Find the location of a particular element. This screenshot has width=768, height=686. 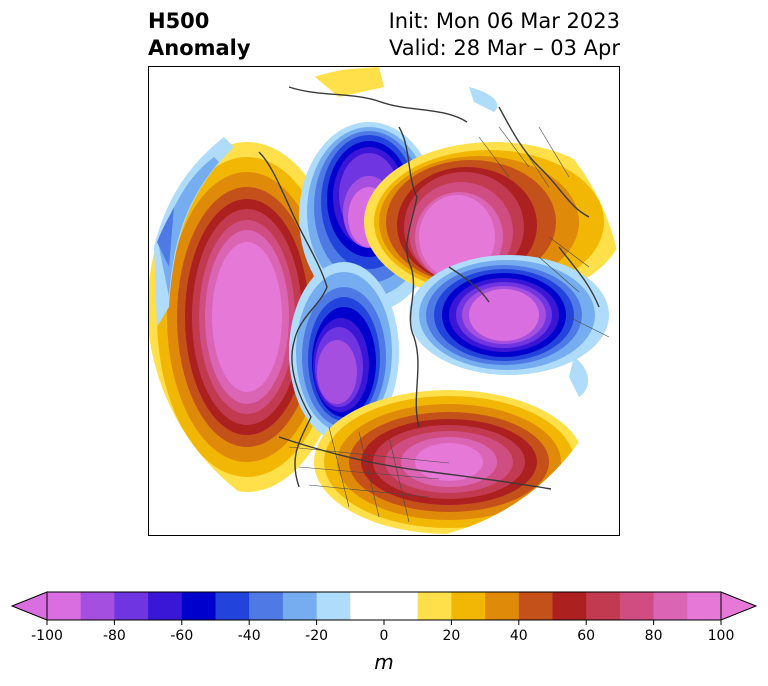

colorbar-min-extend is located at coordinates (29, 606).